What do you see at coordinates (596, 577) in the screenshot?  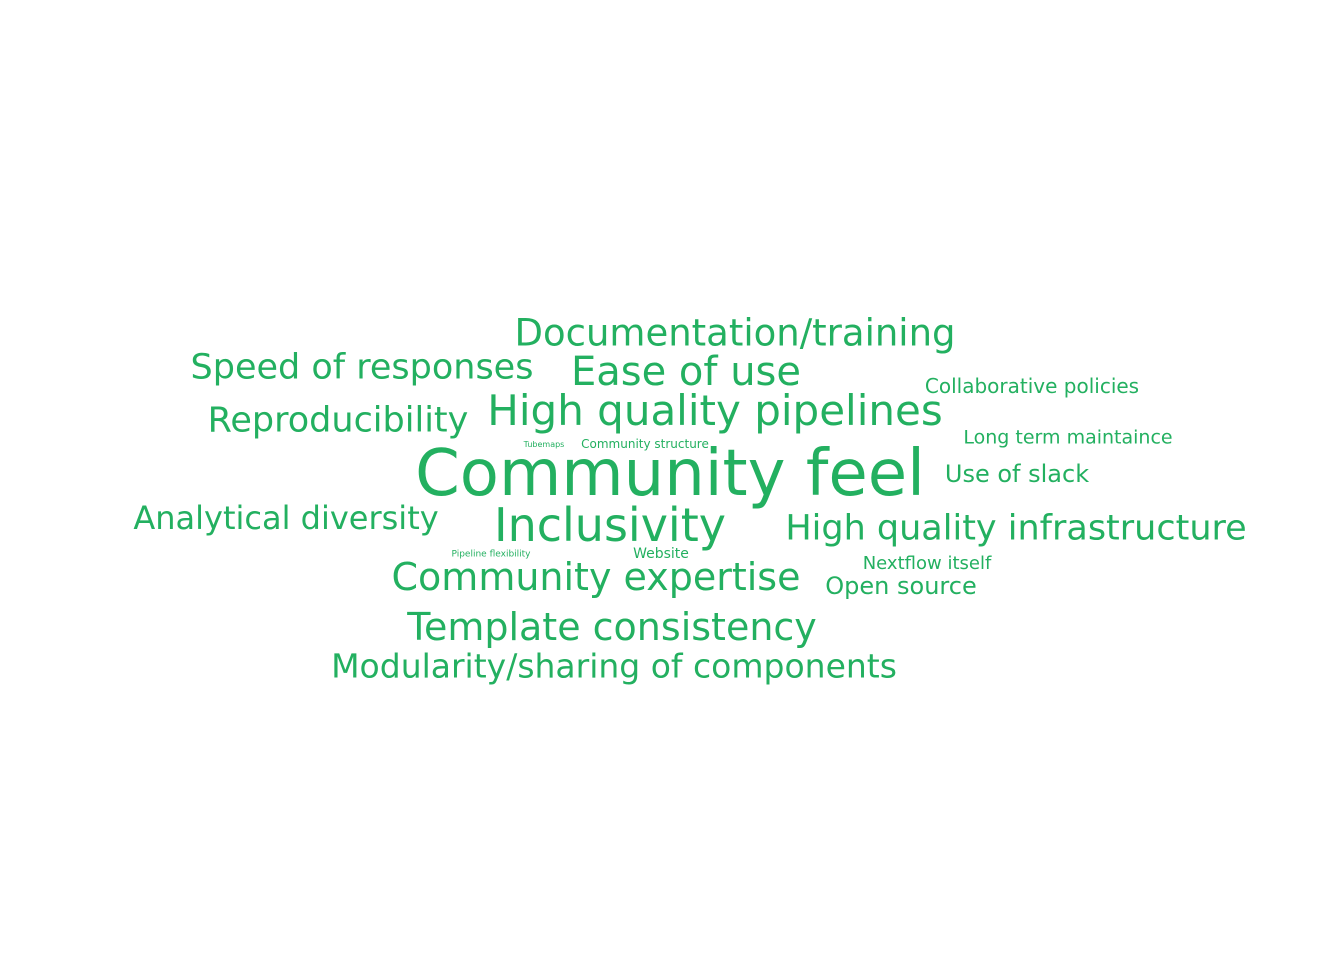 I see `word-community-expertise: Community expertise` at bounding box center [596, 577].